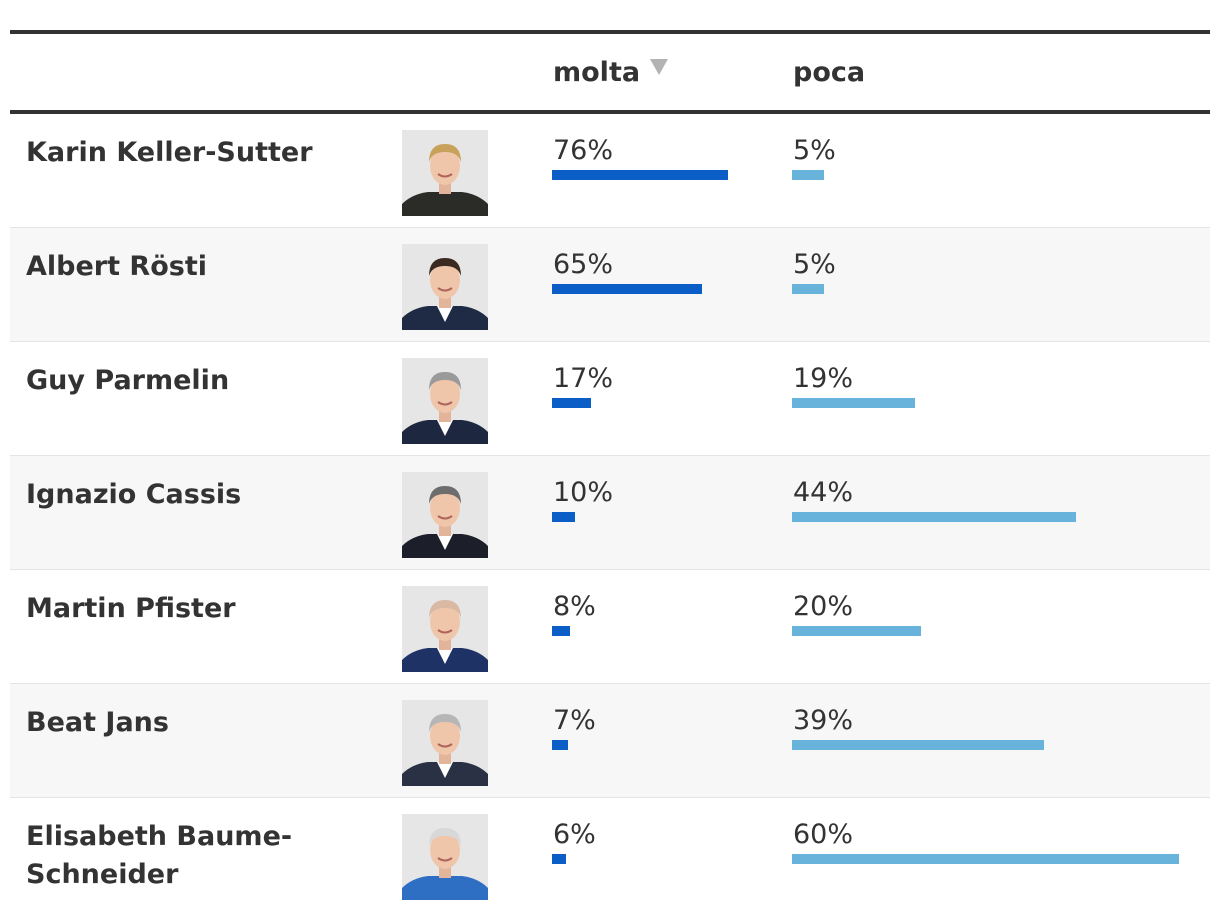 This screenshot has height=924, width=1220. Describe the element at coordinates (574, 606) in the screenshot. I see `molta-percentage: 8%` at that location.